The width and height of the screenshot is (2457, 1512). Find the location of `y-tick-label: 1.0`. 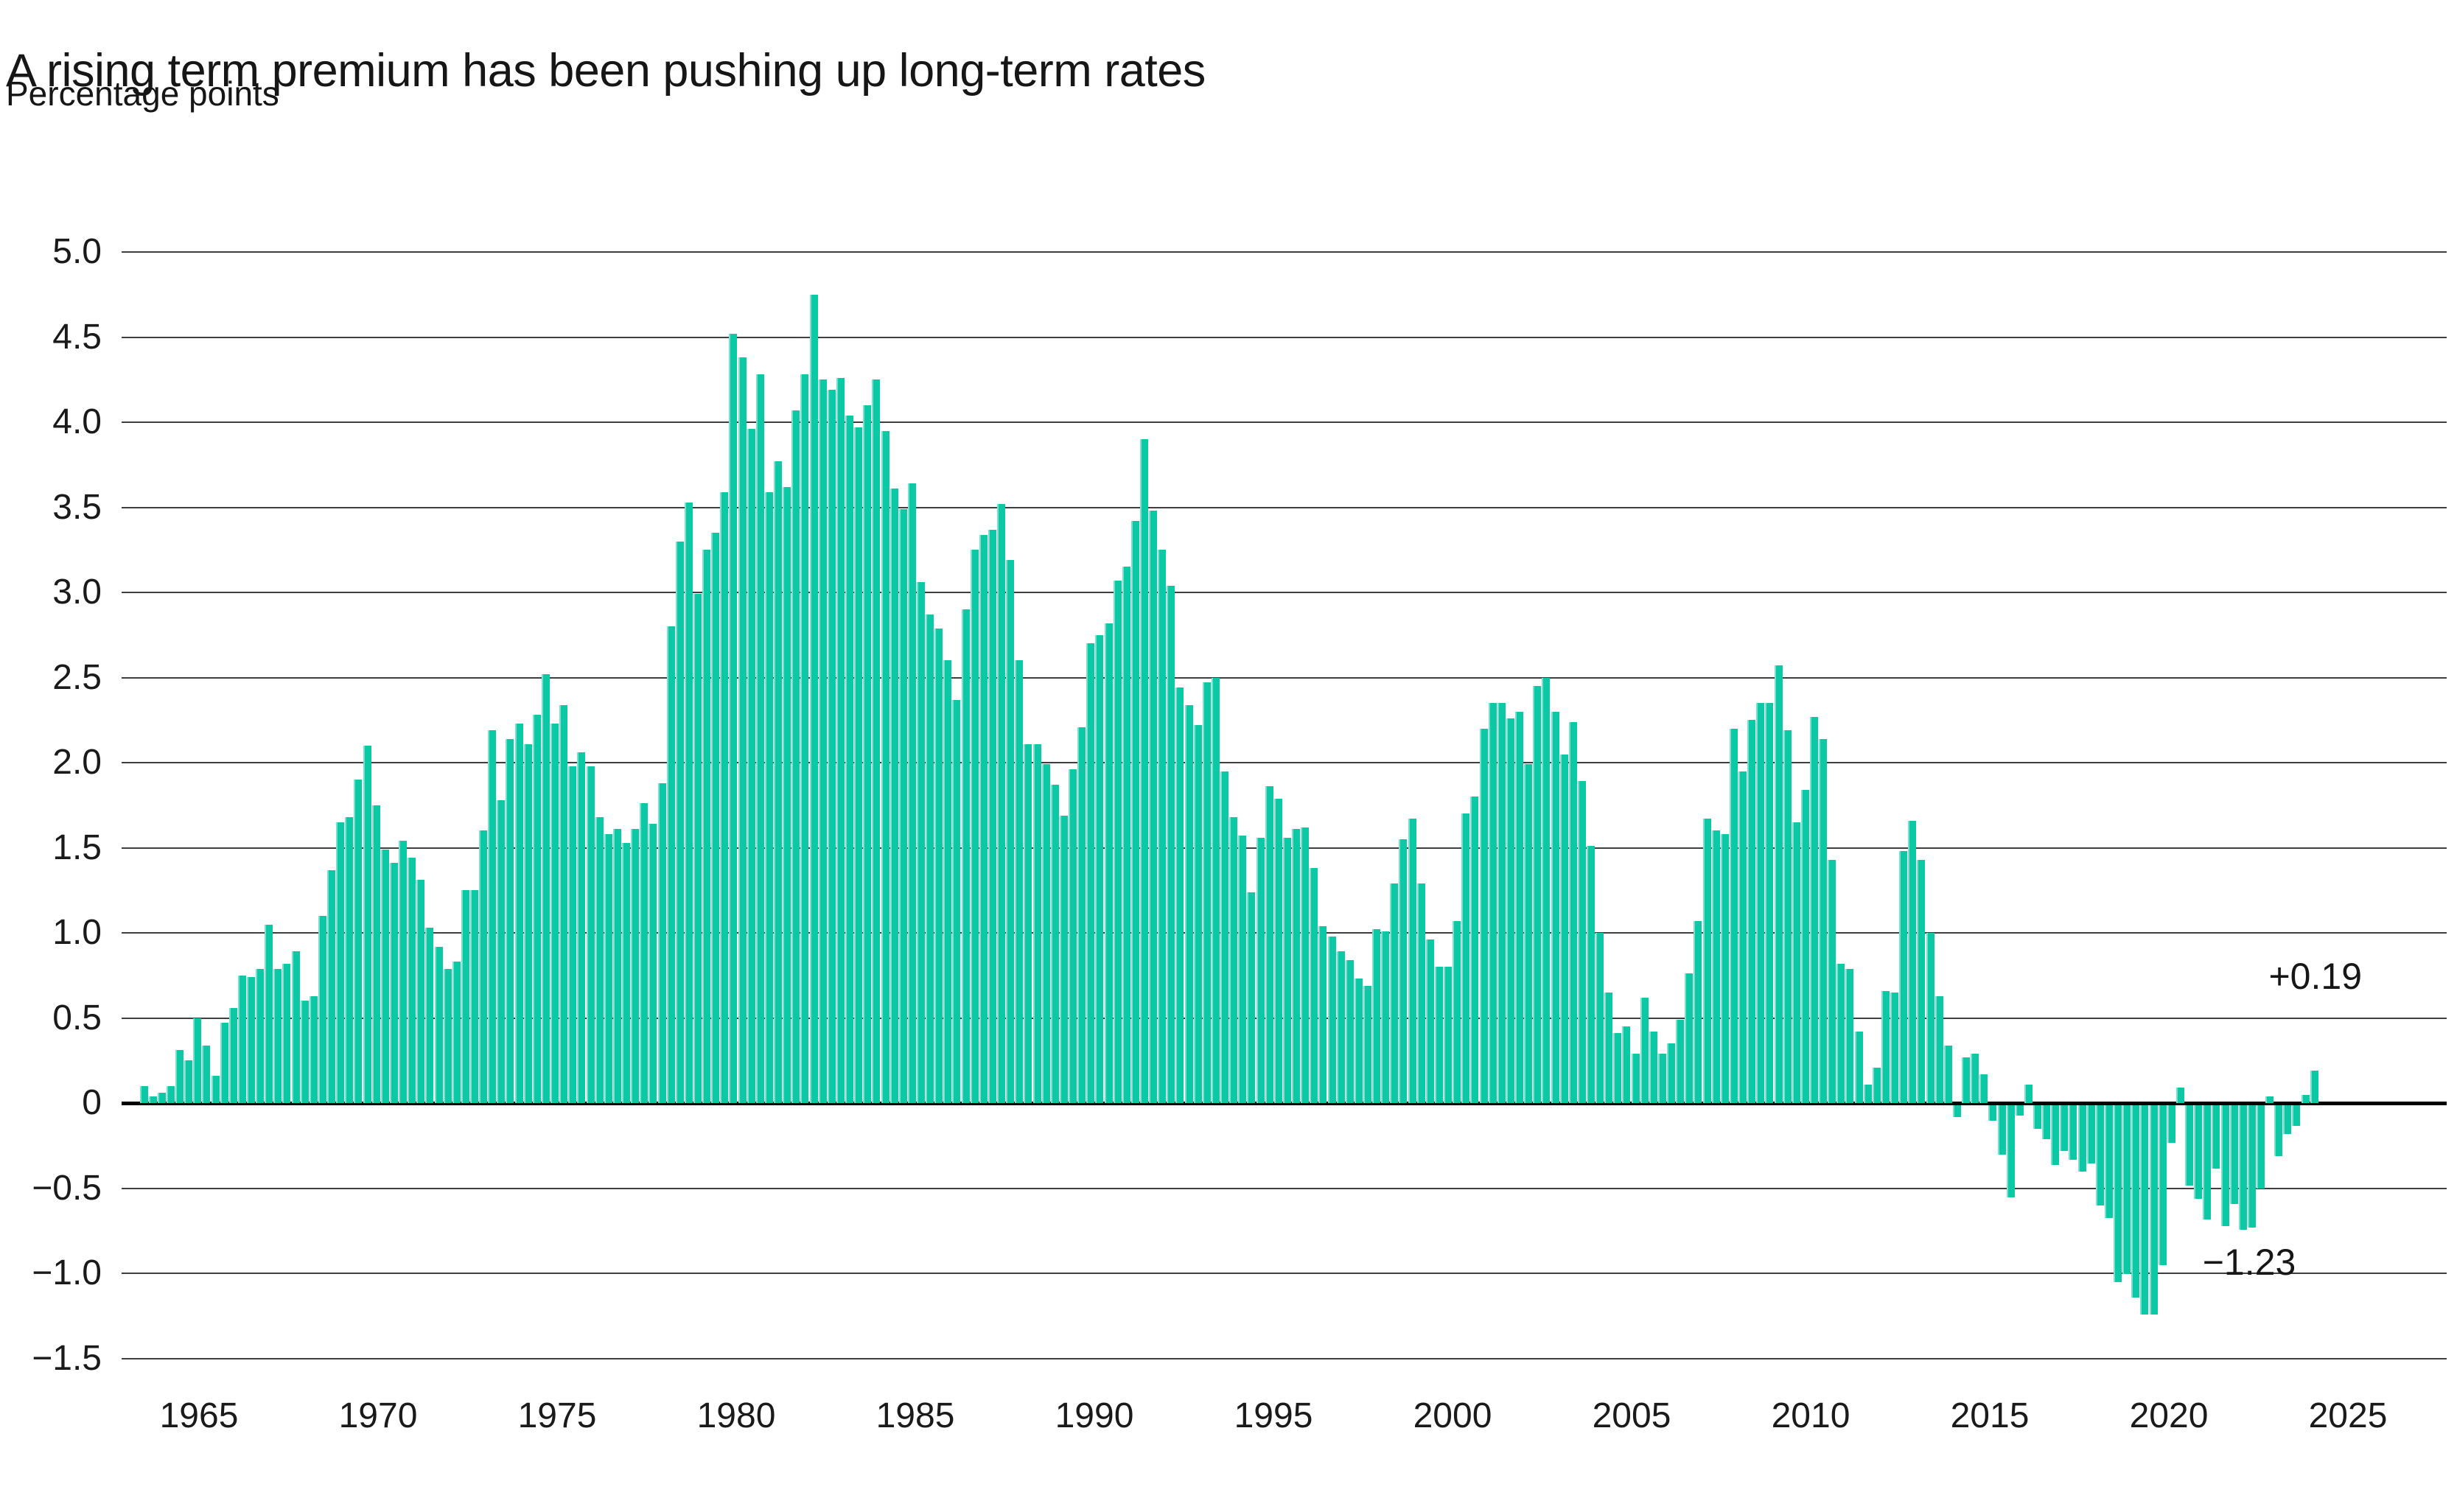

y-tick-label: 1.0 is located at coordinates (77, 933).